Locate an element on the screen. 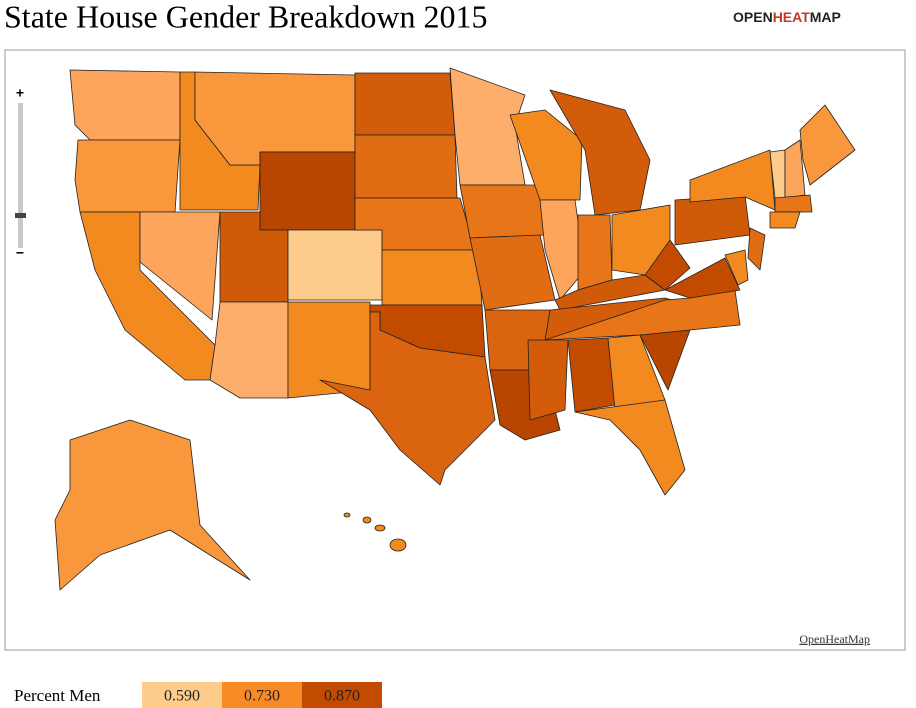 This screenshot has width=916, height=708. legend: 0.590 0.730 0.870 is located at coordinates (262, 695).